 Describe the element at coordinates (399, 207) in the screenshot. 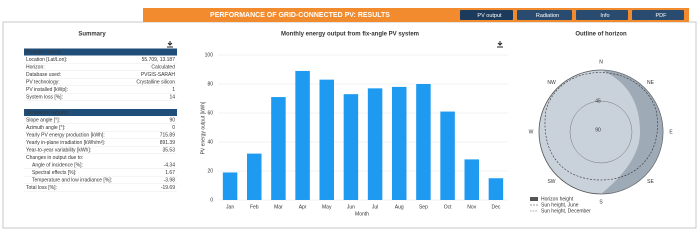

I see `x-tick-label: Aug` at that location.